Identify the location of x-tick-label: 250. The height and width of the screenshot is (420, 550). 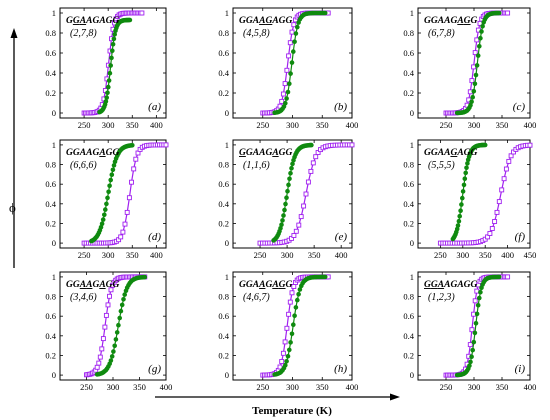
(446, 387).